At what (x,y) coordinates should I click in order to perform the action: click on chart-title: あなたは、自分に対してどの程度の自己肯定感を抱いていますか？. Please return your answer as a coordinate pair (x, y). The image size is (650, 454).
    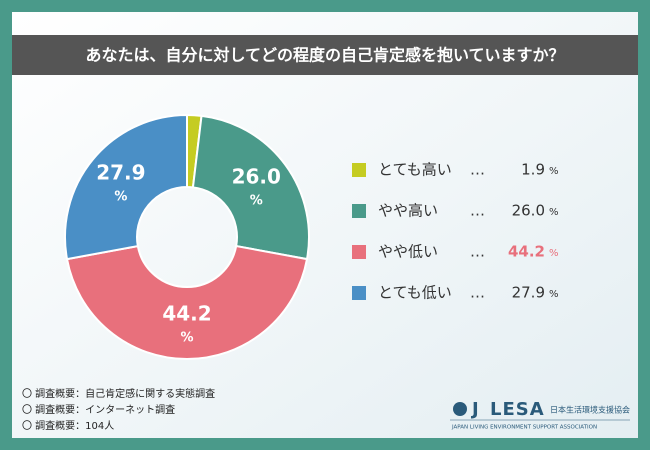
    Looking at the image, I should click on (324, 55).